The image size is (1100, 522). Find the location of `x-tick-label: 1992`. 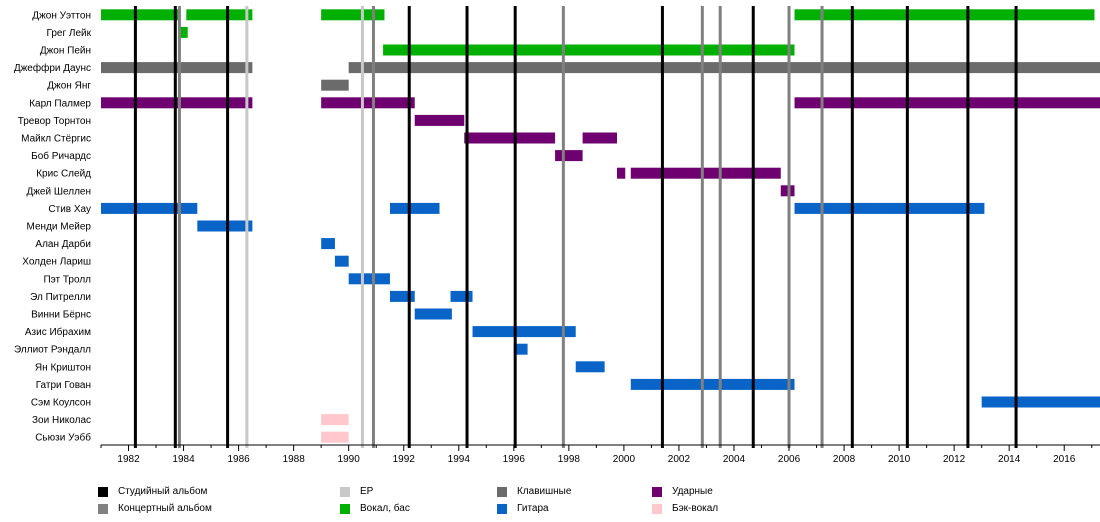

x-tick-label: 1992 is located at coordinates (404, 459).